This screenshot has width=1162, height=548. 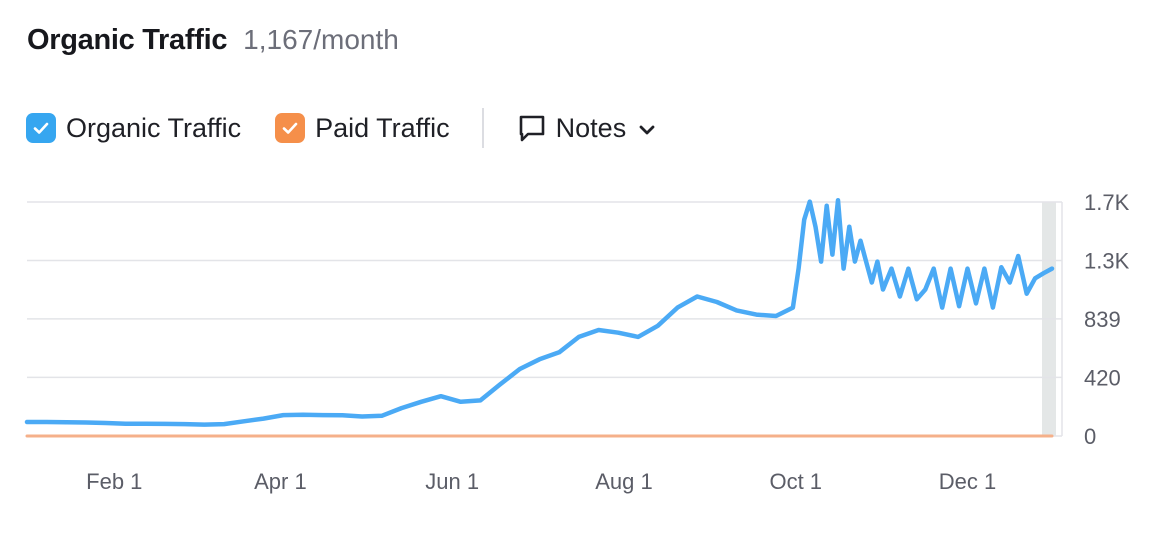 I want to click on y-tick-label: 0, so click(x=1090, y=436).